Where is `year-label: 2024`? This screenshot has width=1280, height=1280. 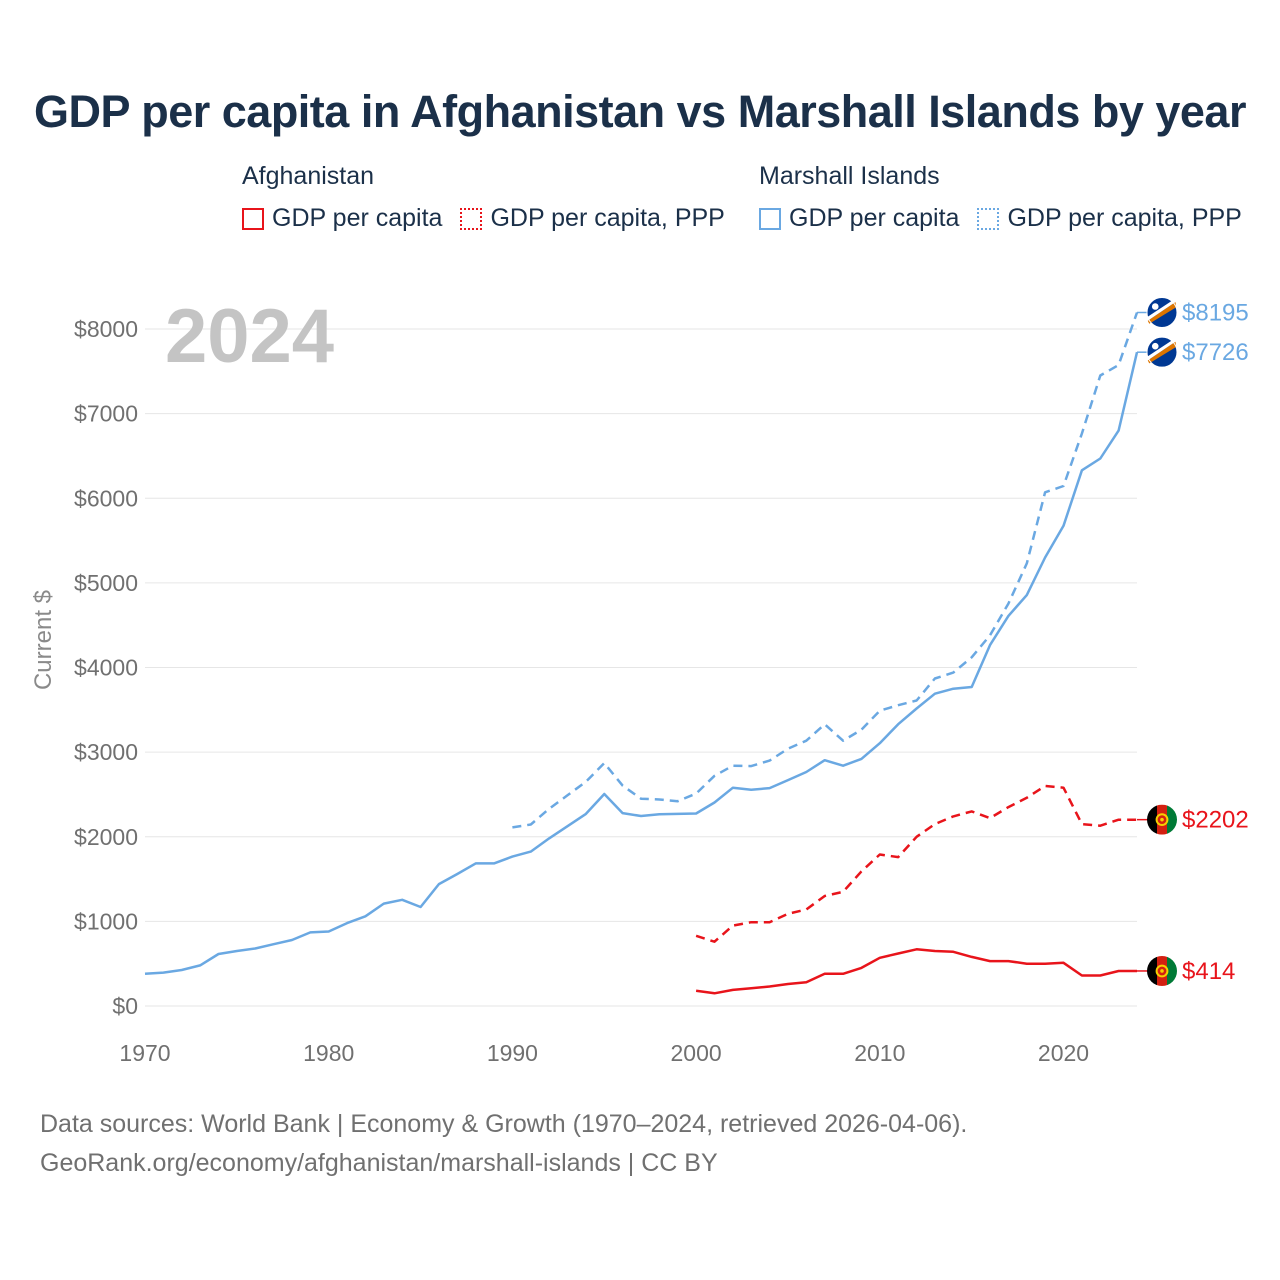 year-label: 2024 is located at coordinates (249, 336).